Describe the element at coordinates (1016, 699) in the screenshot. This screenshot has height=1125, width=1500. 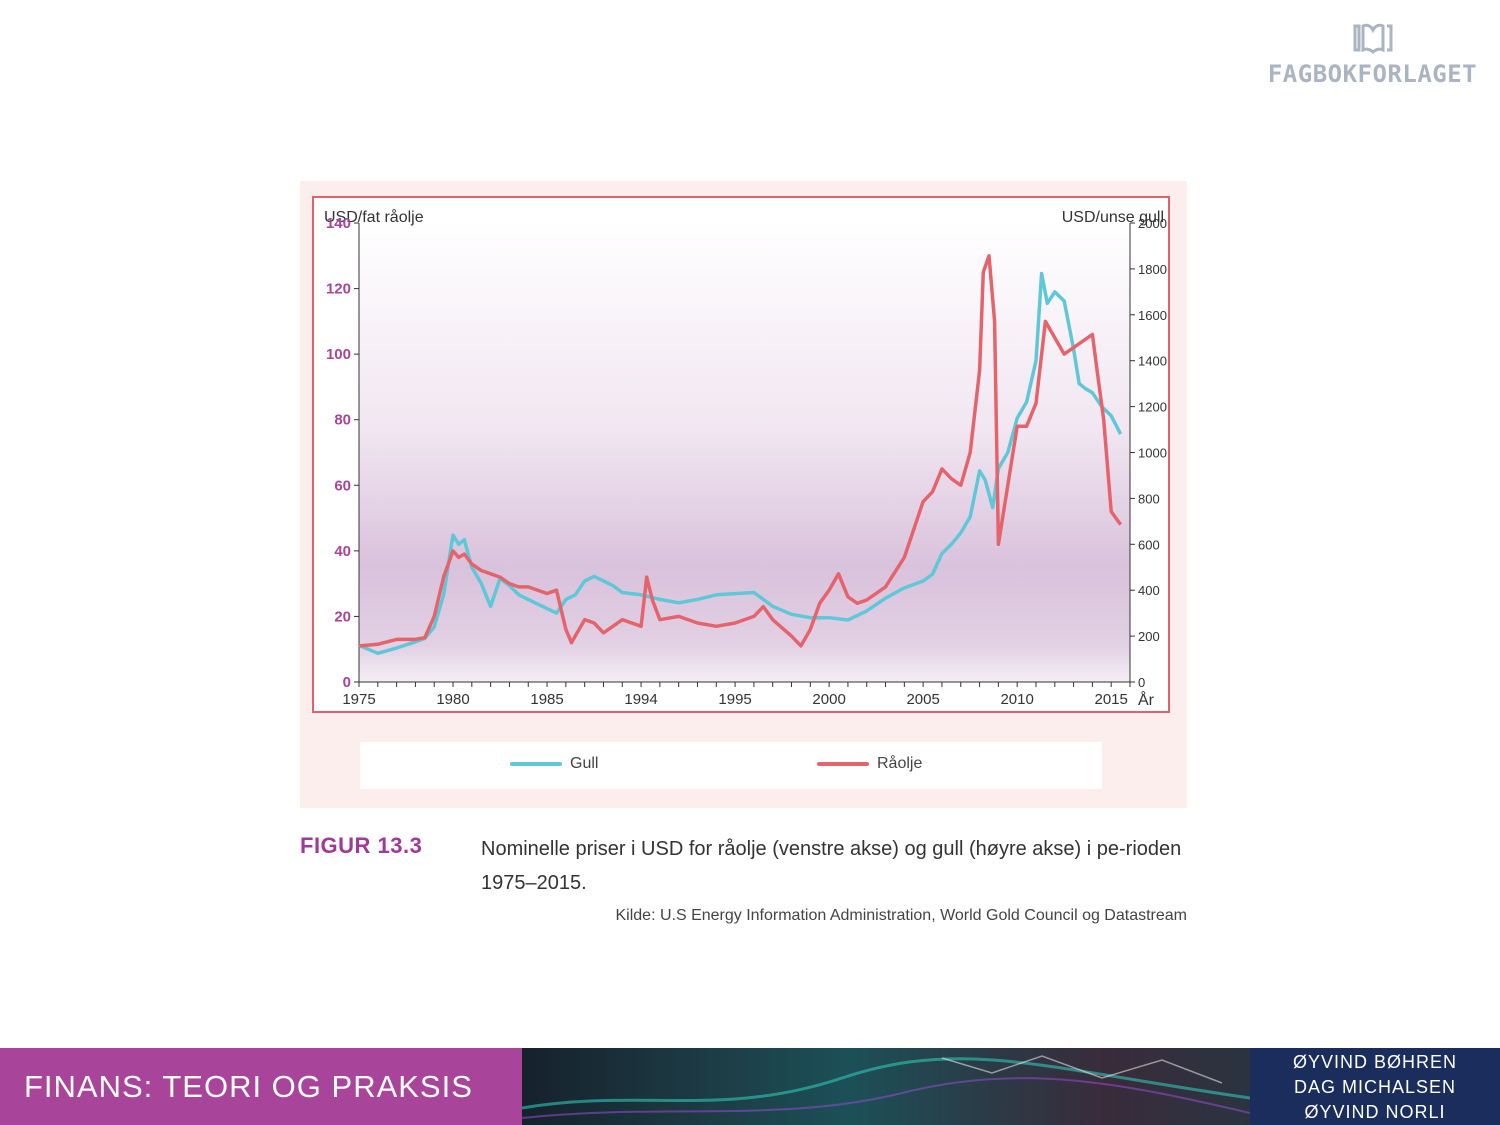
I see `x-tick-label: 2010` at that location.